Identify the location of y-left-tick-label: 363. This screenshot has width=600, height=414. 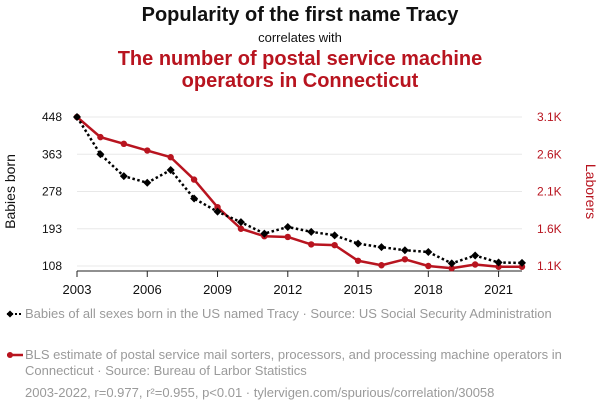
(52, 154).